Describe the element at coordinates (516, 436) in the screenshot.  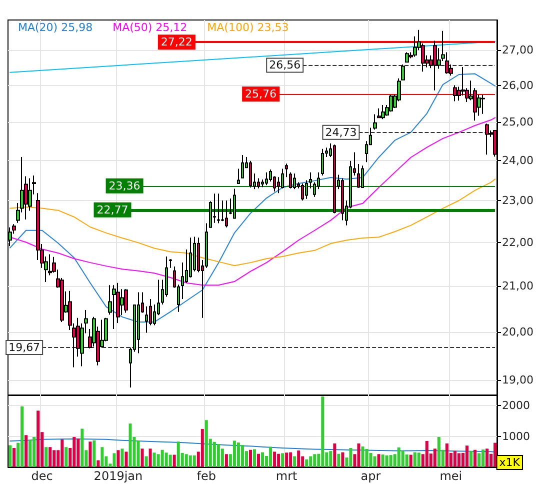
I see `y-tick-label: 1000` at that location.